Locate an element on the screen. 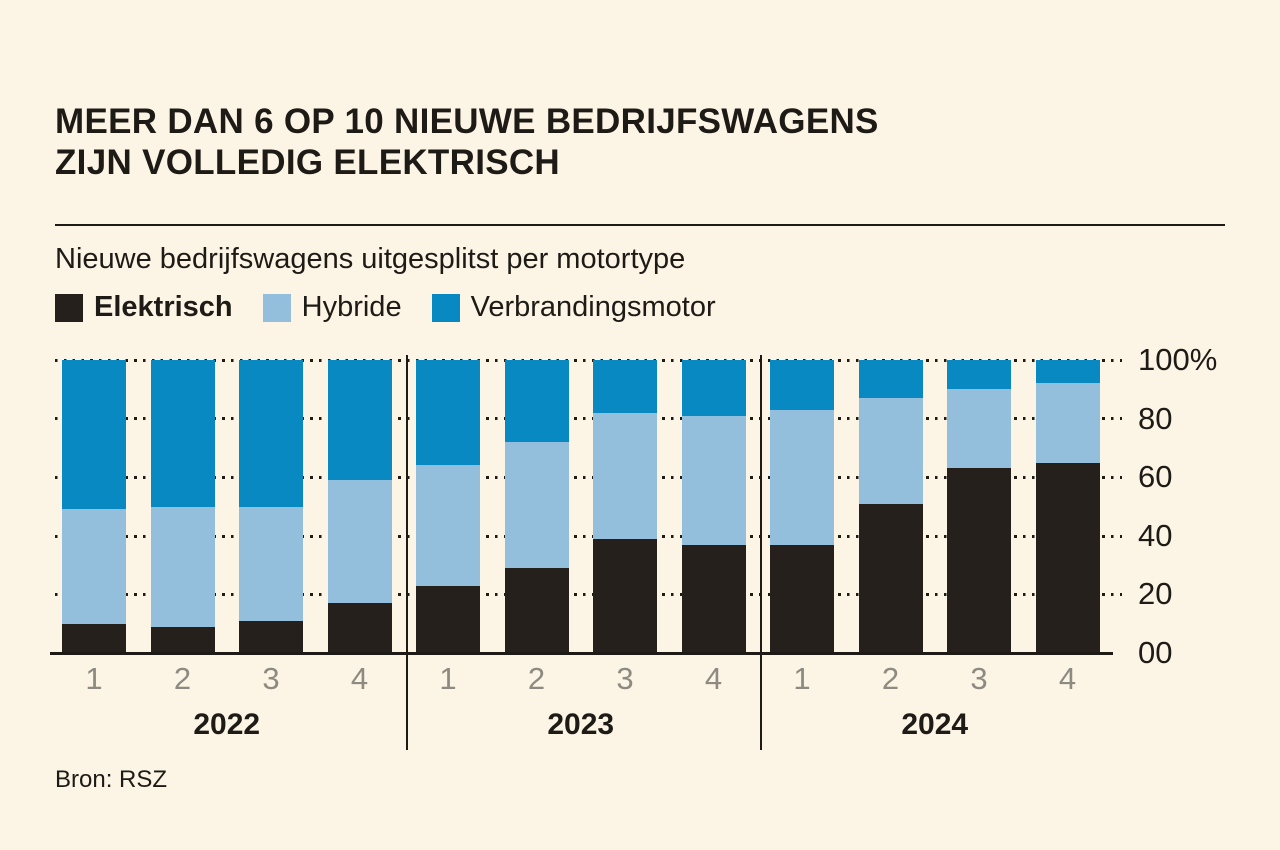 The width and height of the screenshot is (1280, 850). bar-2024-q1 is located at coordinates (802, 506).